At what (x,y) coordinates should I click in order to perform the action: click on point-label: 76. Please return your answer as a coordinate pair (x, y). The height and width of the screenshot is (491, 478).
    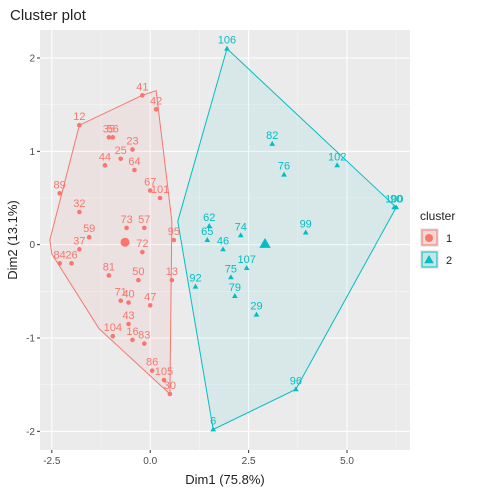
    Looking at the image, I should click on (284, 167).